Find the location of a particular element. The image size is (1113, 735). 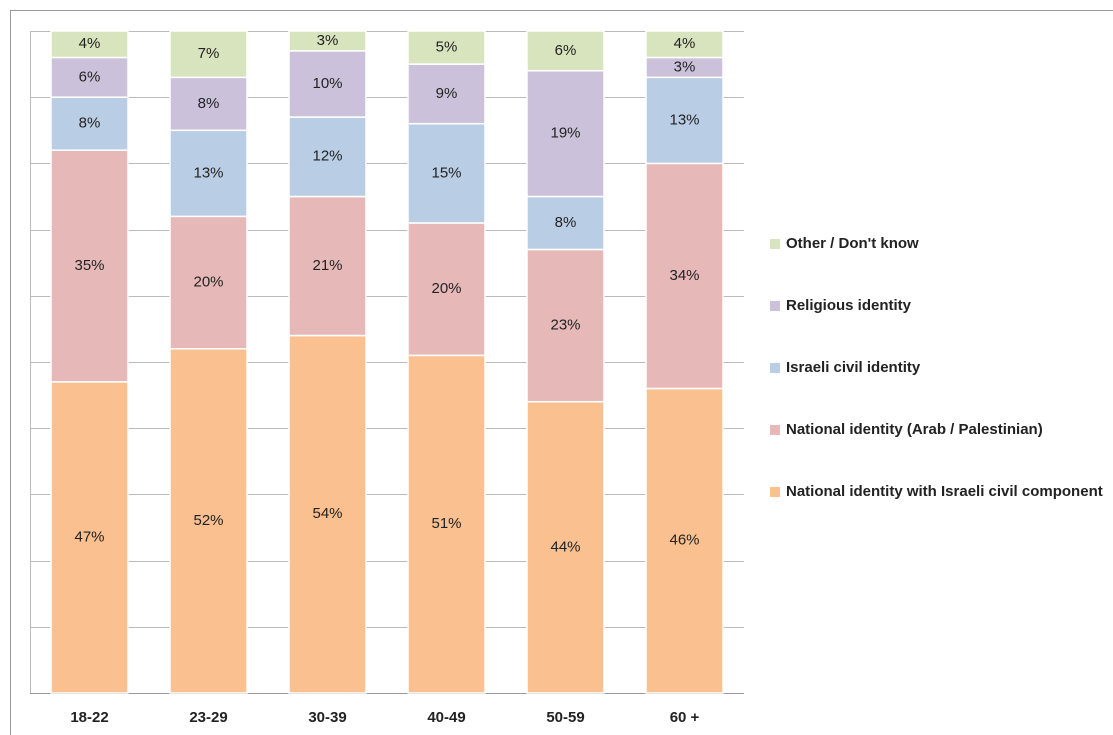

x-tick-label: 30-39 is located at coordinates (327, 717).